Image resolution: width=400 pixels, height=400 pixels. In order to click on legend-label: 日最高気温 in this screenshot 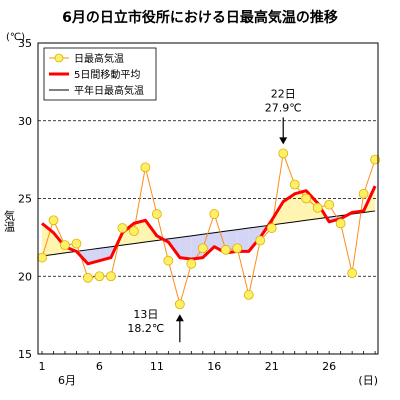, I will do `click(99, 58)`.